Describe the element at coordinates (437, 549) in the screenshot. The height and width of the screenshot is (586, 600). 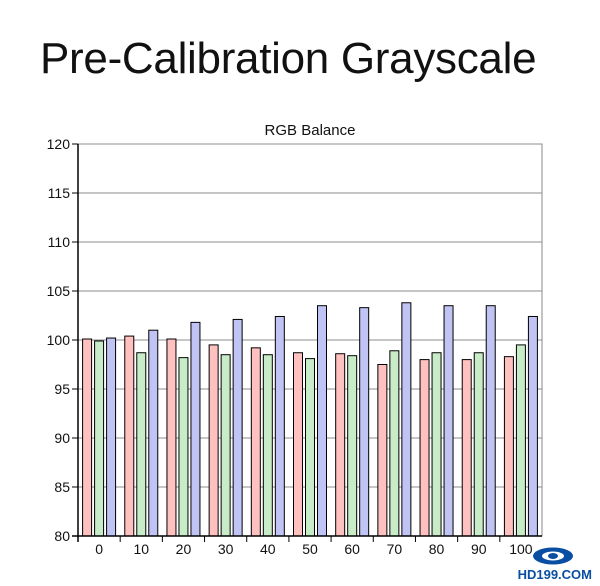
I see `x-tick-label: 80` at that location.